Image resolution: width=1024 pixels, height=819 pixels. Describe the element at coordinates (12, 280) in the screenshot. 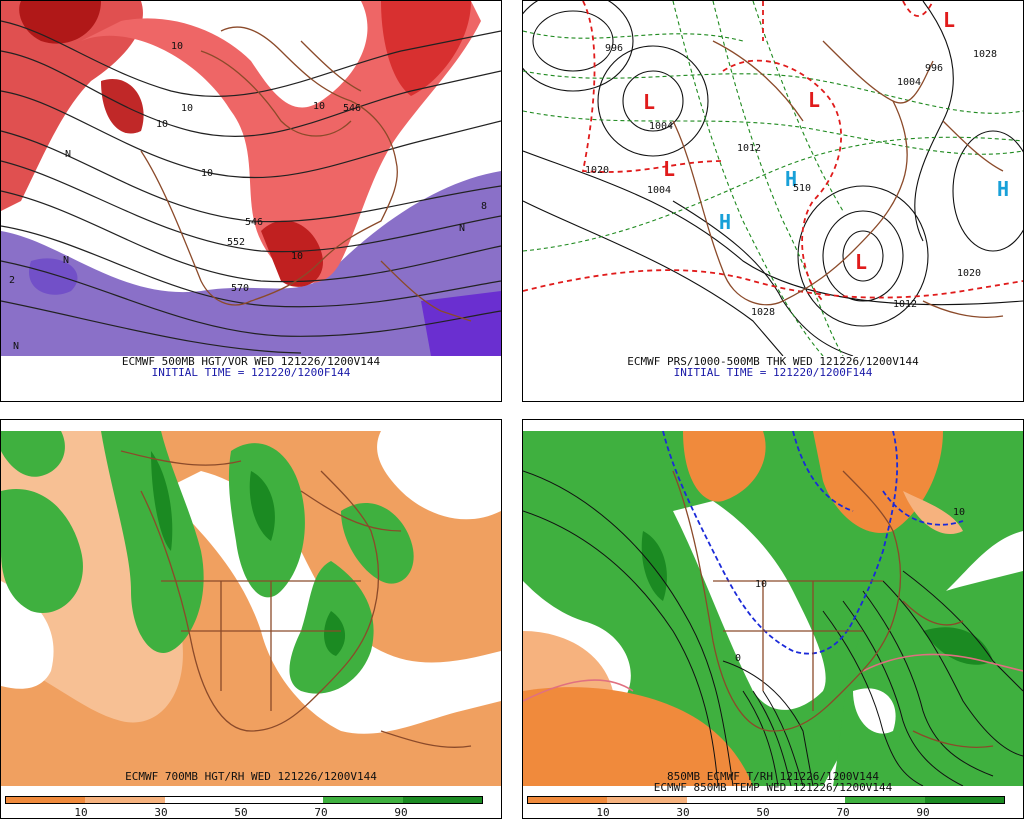

I see `contour-label: 2` at that location.